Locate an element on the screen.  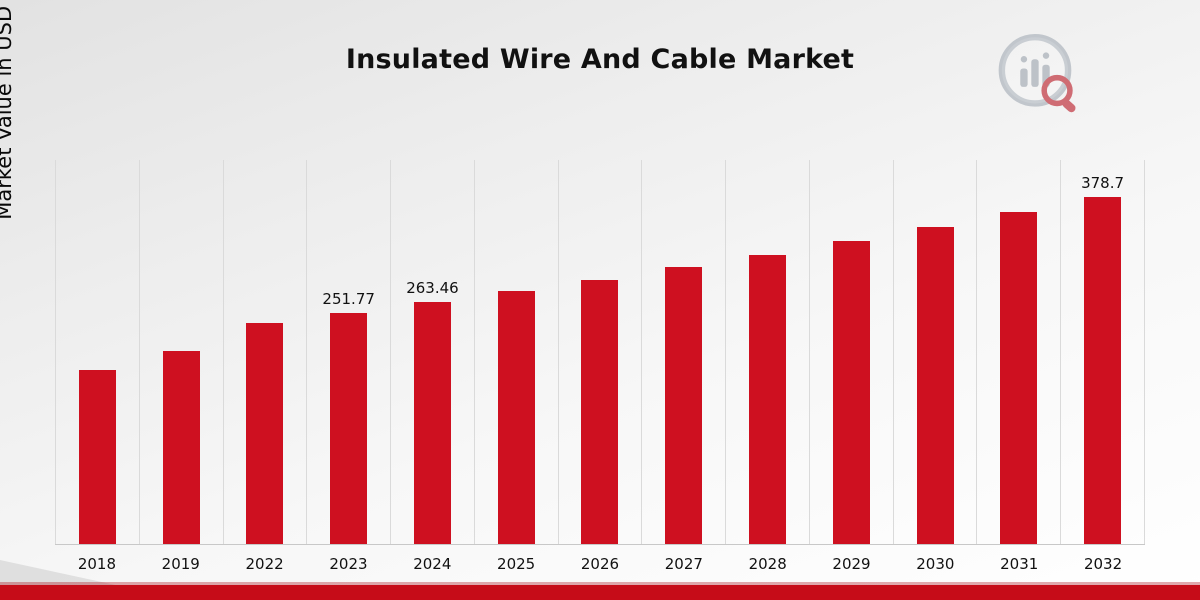
bar-value-label: 378.7 is located at coordinates (1103, 183).